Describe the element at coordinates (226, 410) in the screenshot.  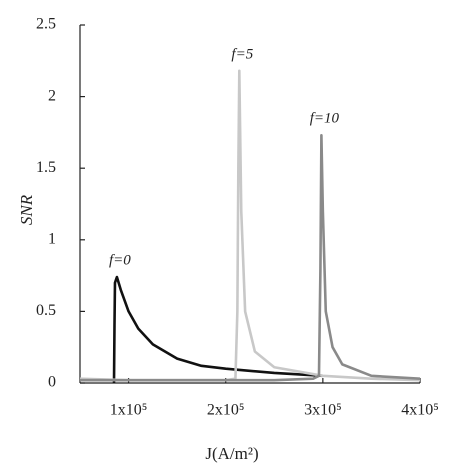
I see `x-tick-label: 2x10⁵` at that location.